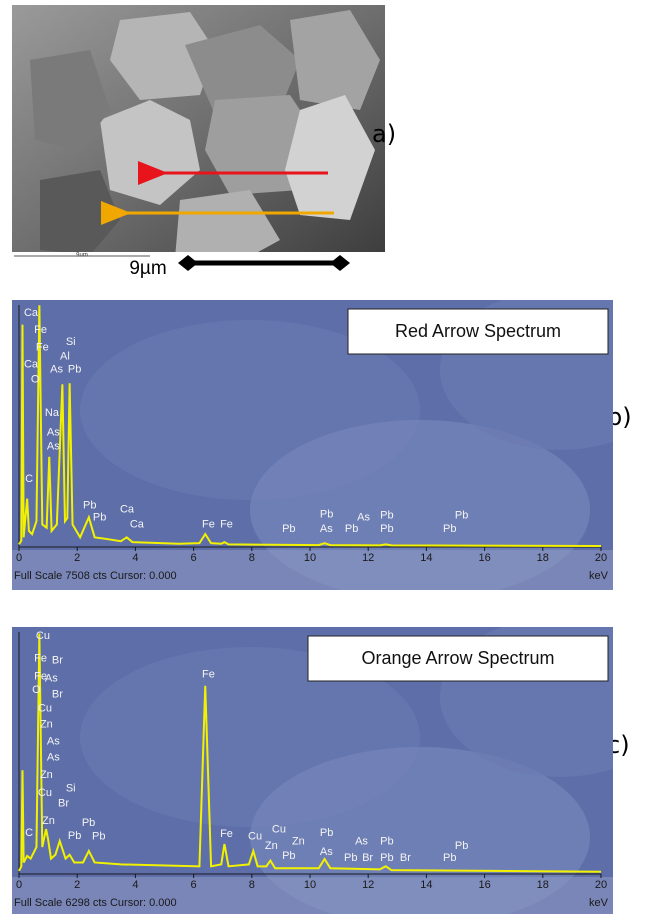 The image size is (670, 914). Describe the element at coordinates (95, 903) in the screenshot. I see `footer: Full Scale 6298 cts Cursor: 0.000` at that location.